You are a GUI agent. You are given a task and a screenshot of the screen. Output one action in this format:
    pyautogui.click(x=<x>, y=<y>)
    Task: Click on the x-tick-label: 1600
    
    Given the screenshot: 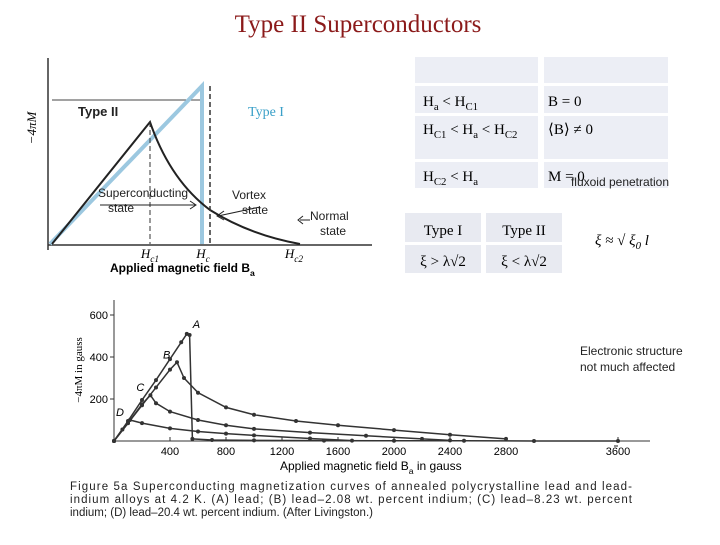 What is the action you would take?
    pyautogui.click(x=338, y=452)
    